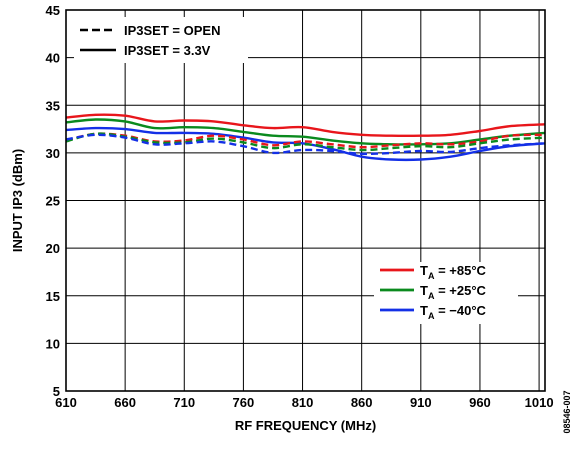 This screenshot has height=455, width=578. I want to click on temp-legend-box, so click(446, 293).